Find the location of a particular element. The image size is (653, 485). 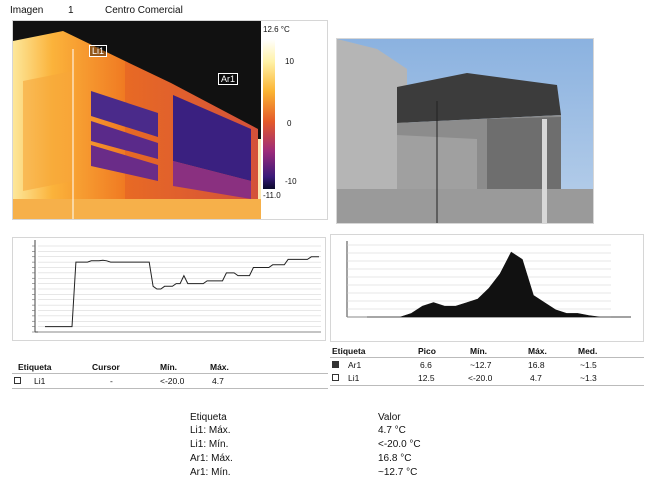

line-marker-label: Li1 is located at coordinates (98, 51).